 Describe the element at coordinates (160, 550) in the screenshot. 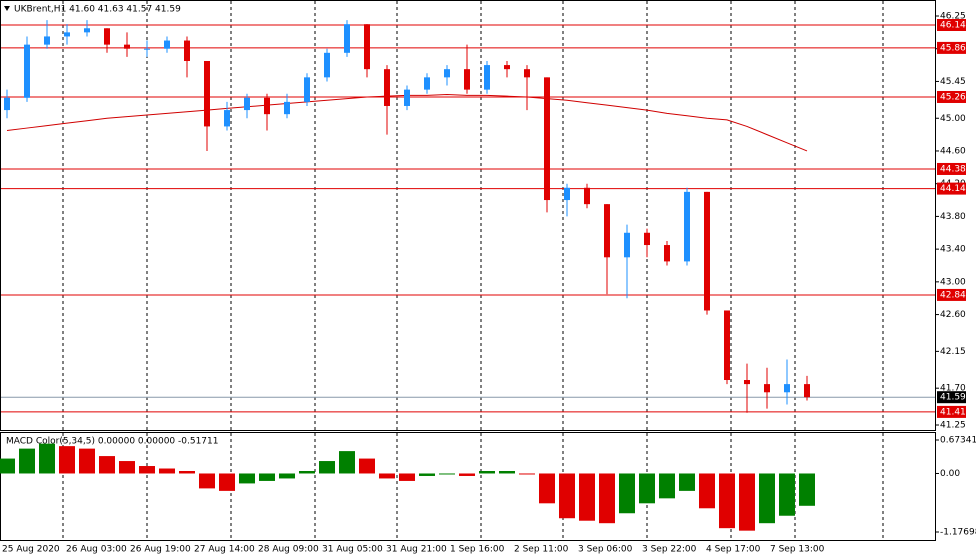

I see `x-tick-label: 26 Aug 19:00` at that location.